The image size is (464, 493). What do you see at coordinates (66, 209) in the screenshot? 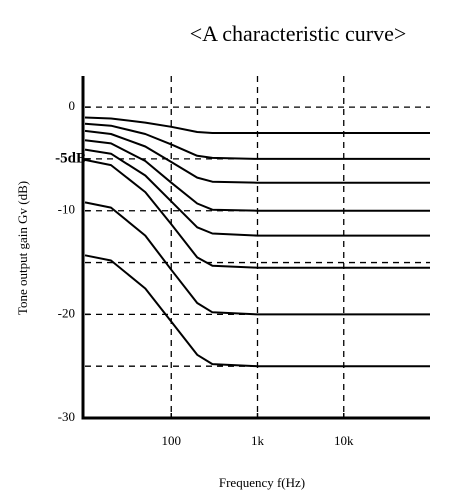
I see `y-tick-label: -10` at bounding box center [66, 209].